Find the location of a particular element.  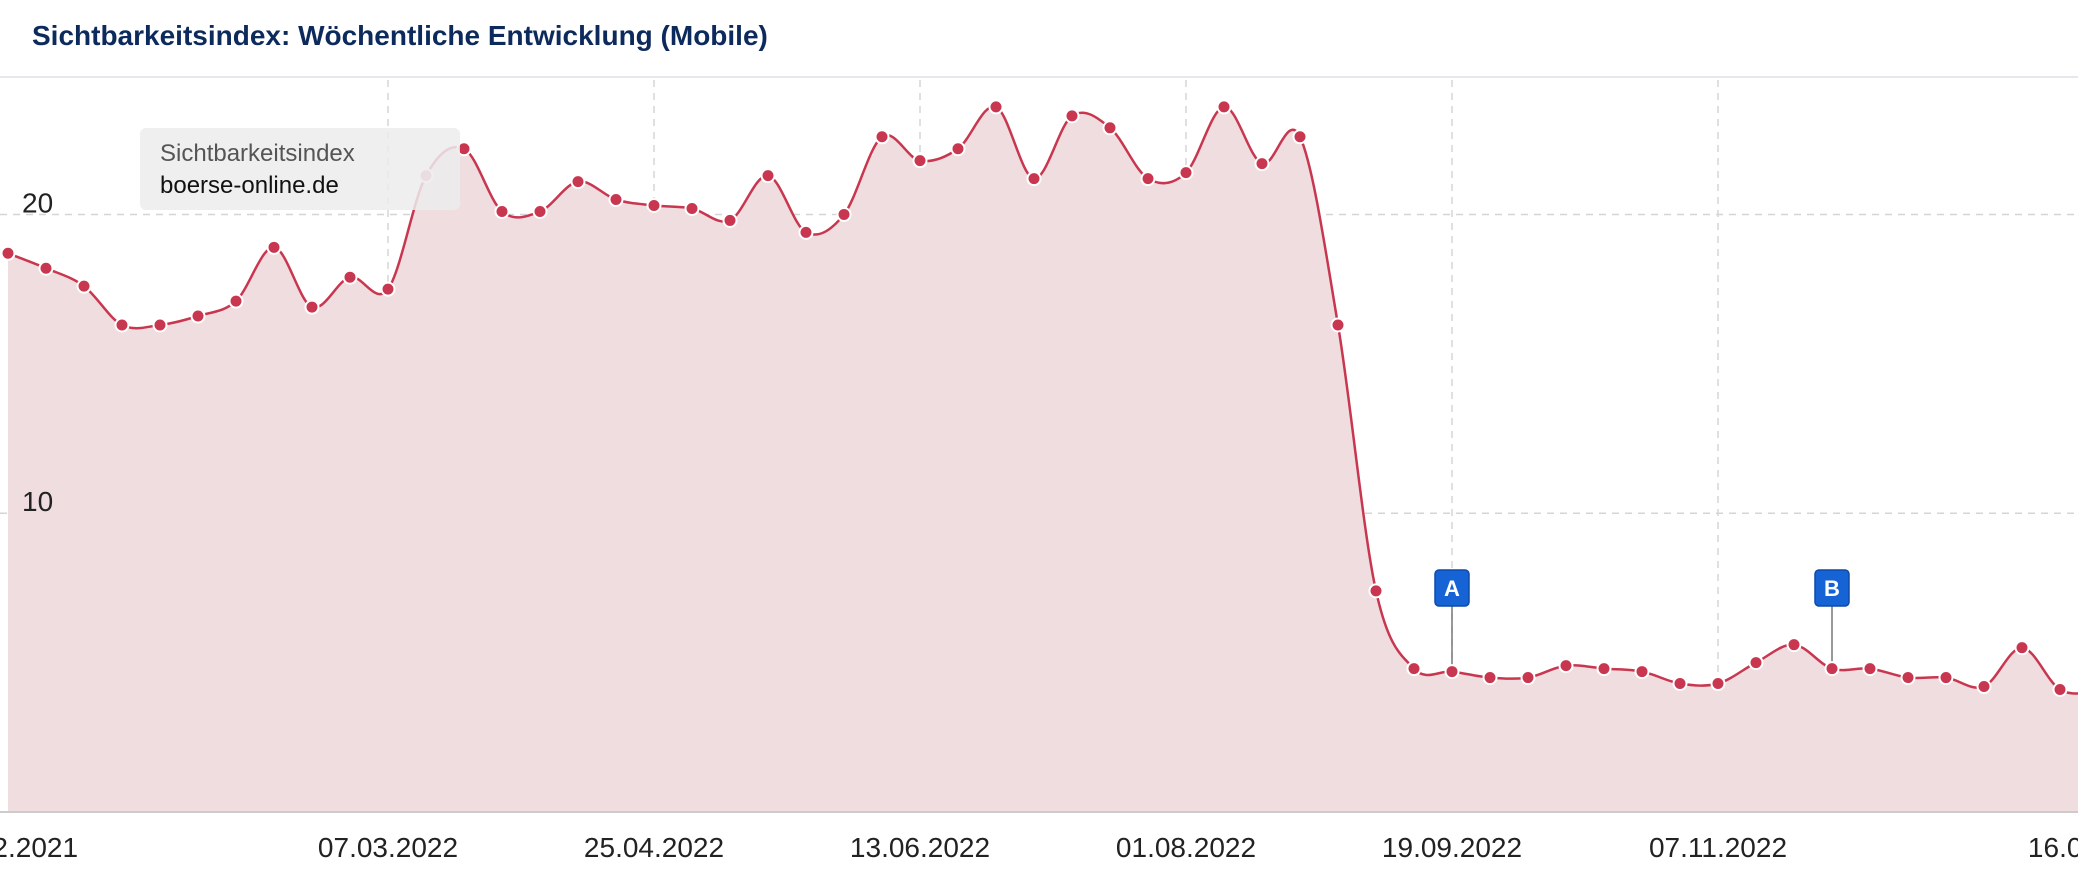

x-tick-label: 07.03.2022 is located at coordinates (388, 847).